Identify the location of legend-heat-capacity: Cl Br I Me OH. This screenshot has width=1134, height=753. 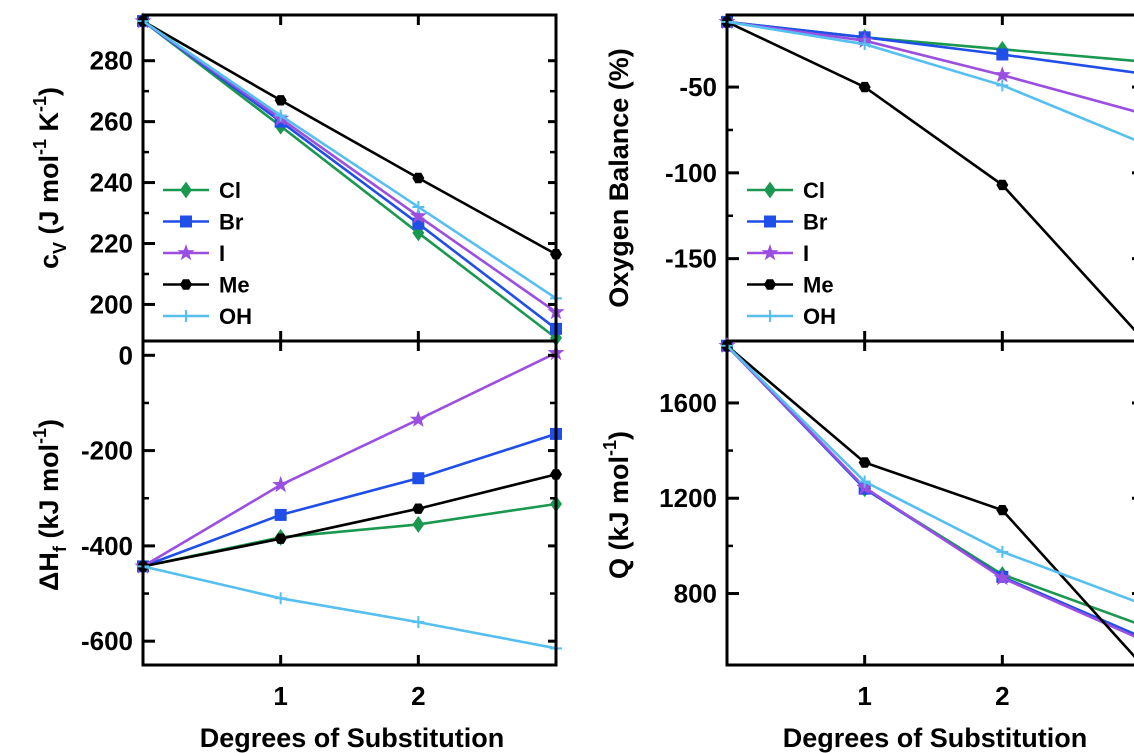
(207, 253).